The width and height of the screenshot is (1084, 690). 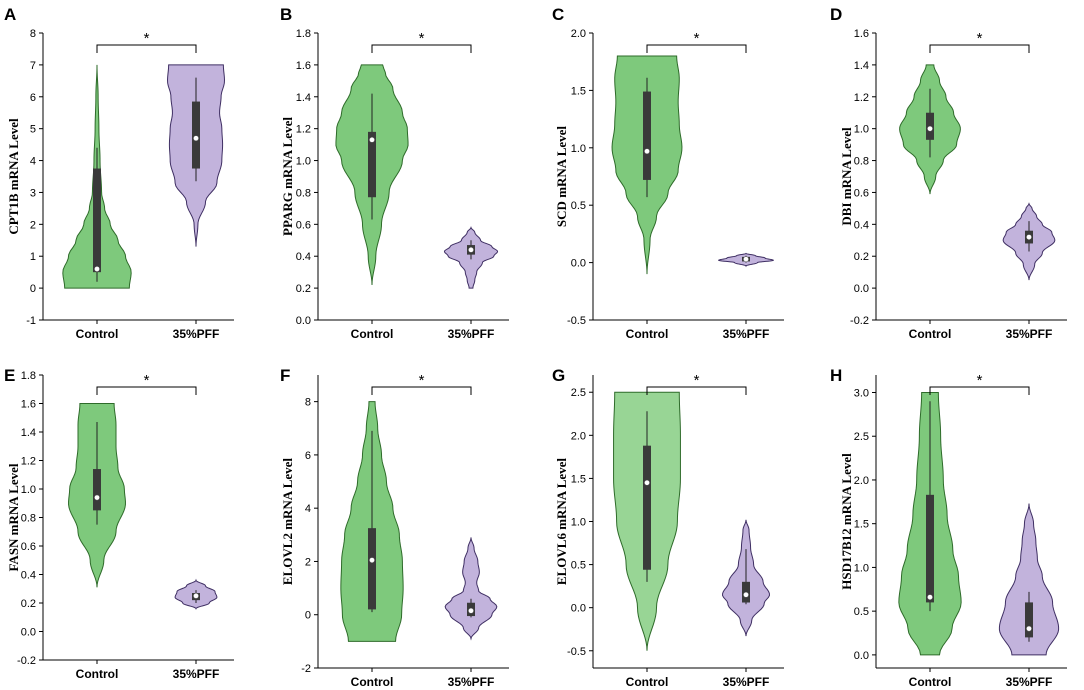 What do you see at coordinates (31, 321) in the screenshot?
I see `y-tick-label: -1` at bounding box center [31, 321].